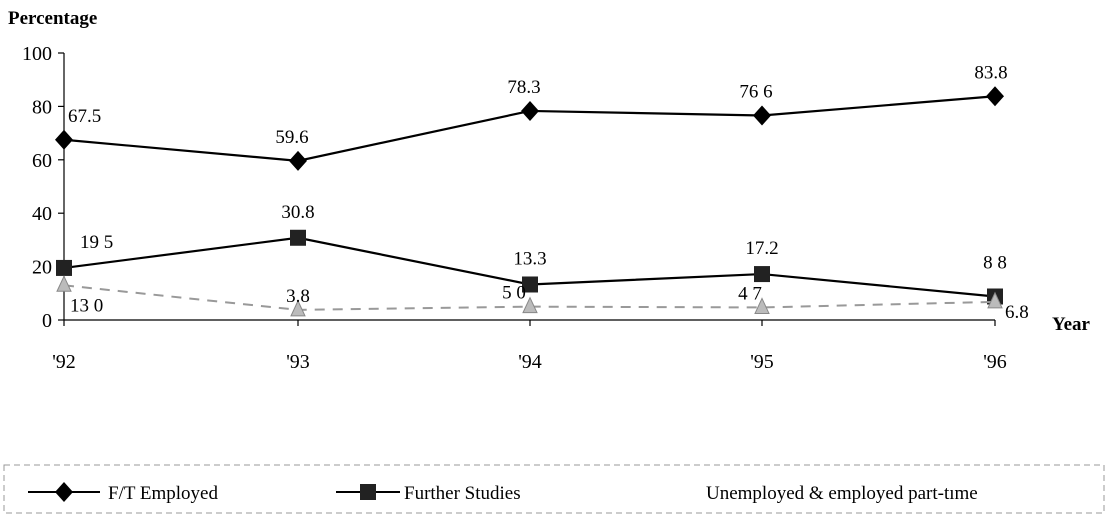 Image resolution: width=1108 pixels, height=518 pixels. Describe the element at coordinates (291, 137) in the screenshot. I see `data-label: 59.6` at that location.